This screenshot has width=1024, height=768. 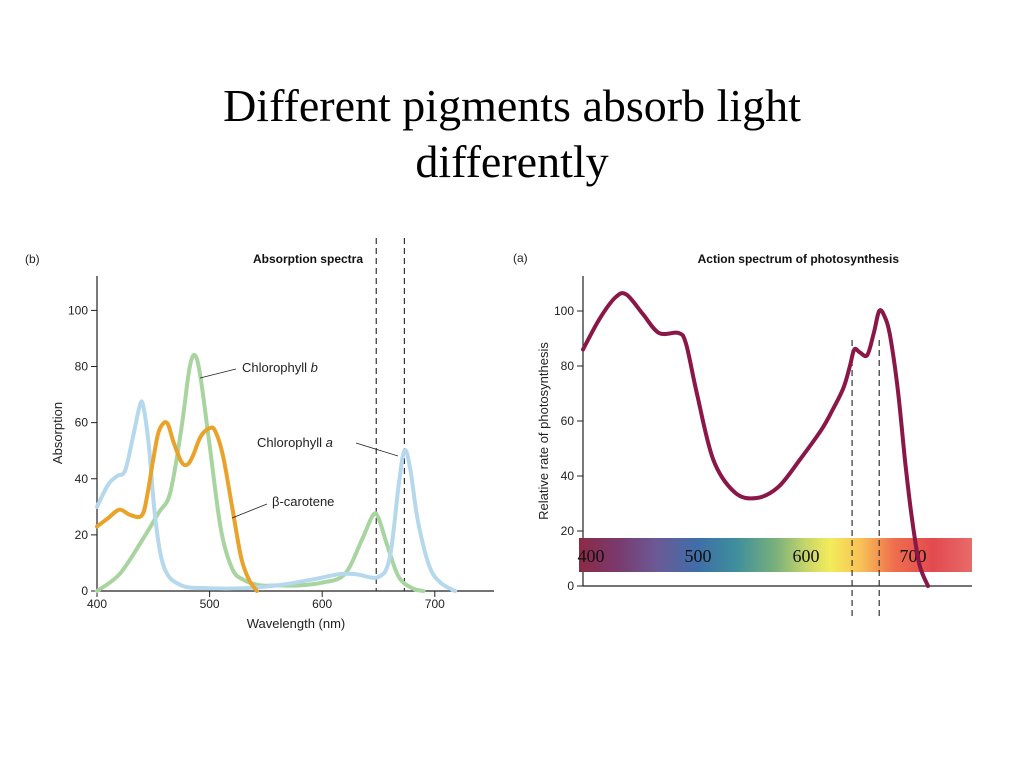 What do you see at coordinates (591, 556) in the screenshot?
I see `spectrum-band-label: 400` at bounding box center [591, 556].